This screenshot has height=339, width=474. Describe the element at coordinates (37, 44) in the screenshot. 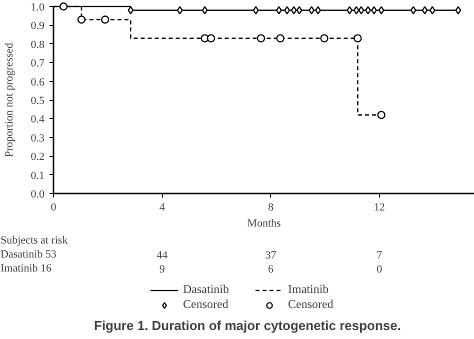

I see `y-tick-label: 0.8` at that location.